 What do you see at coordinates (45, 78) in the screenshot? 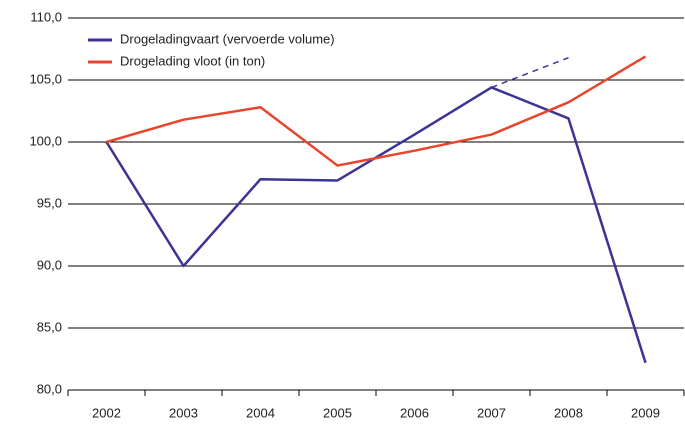
I see `y-tick-label: 105,0` at bounding box center [45, 78].